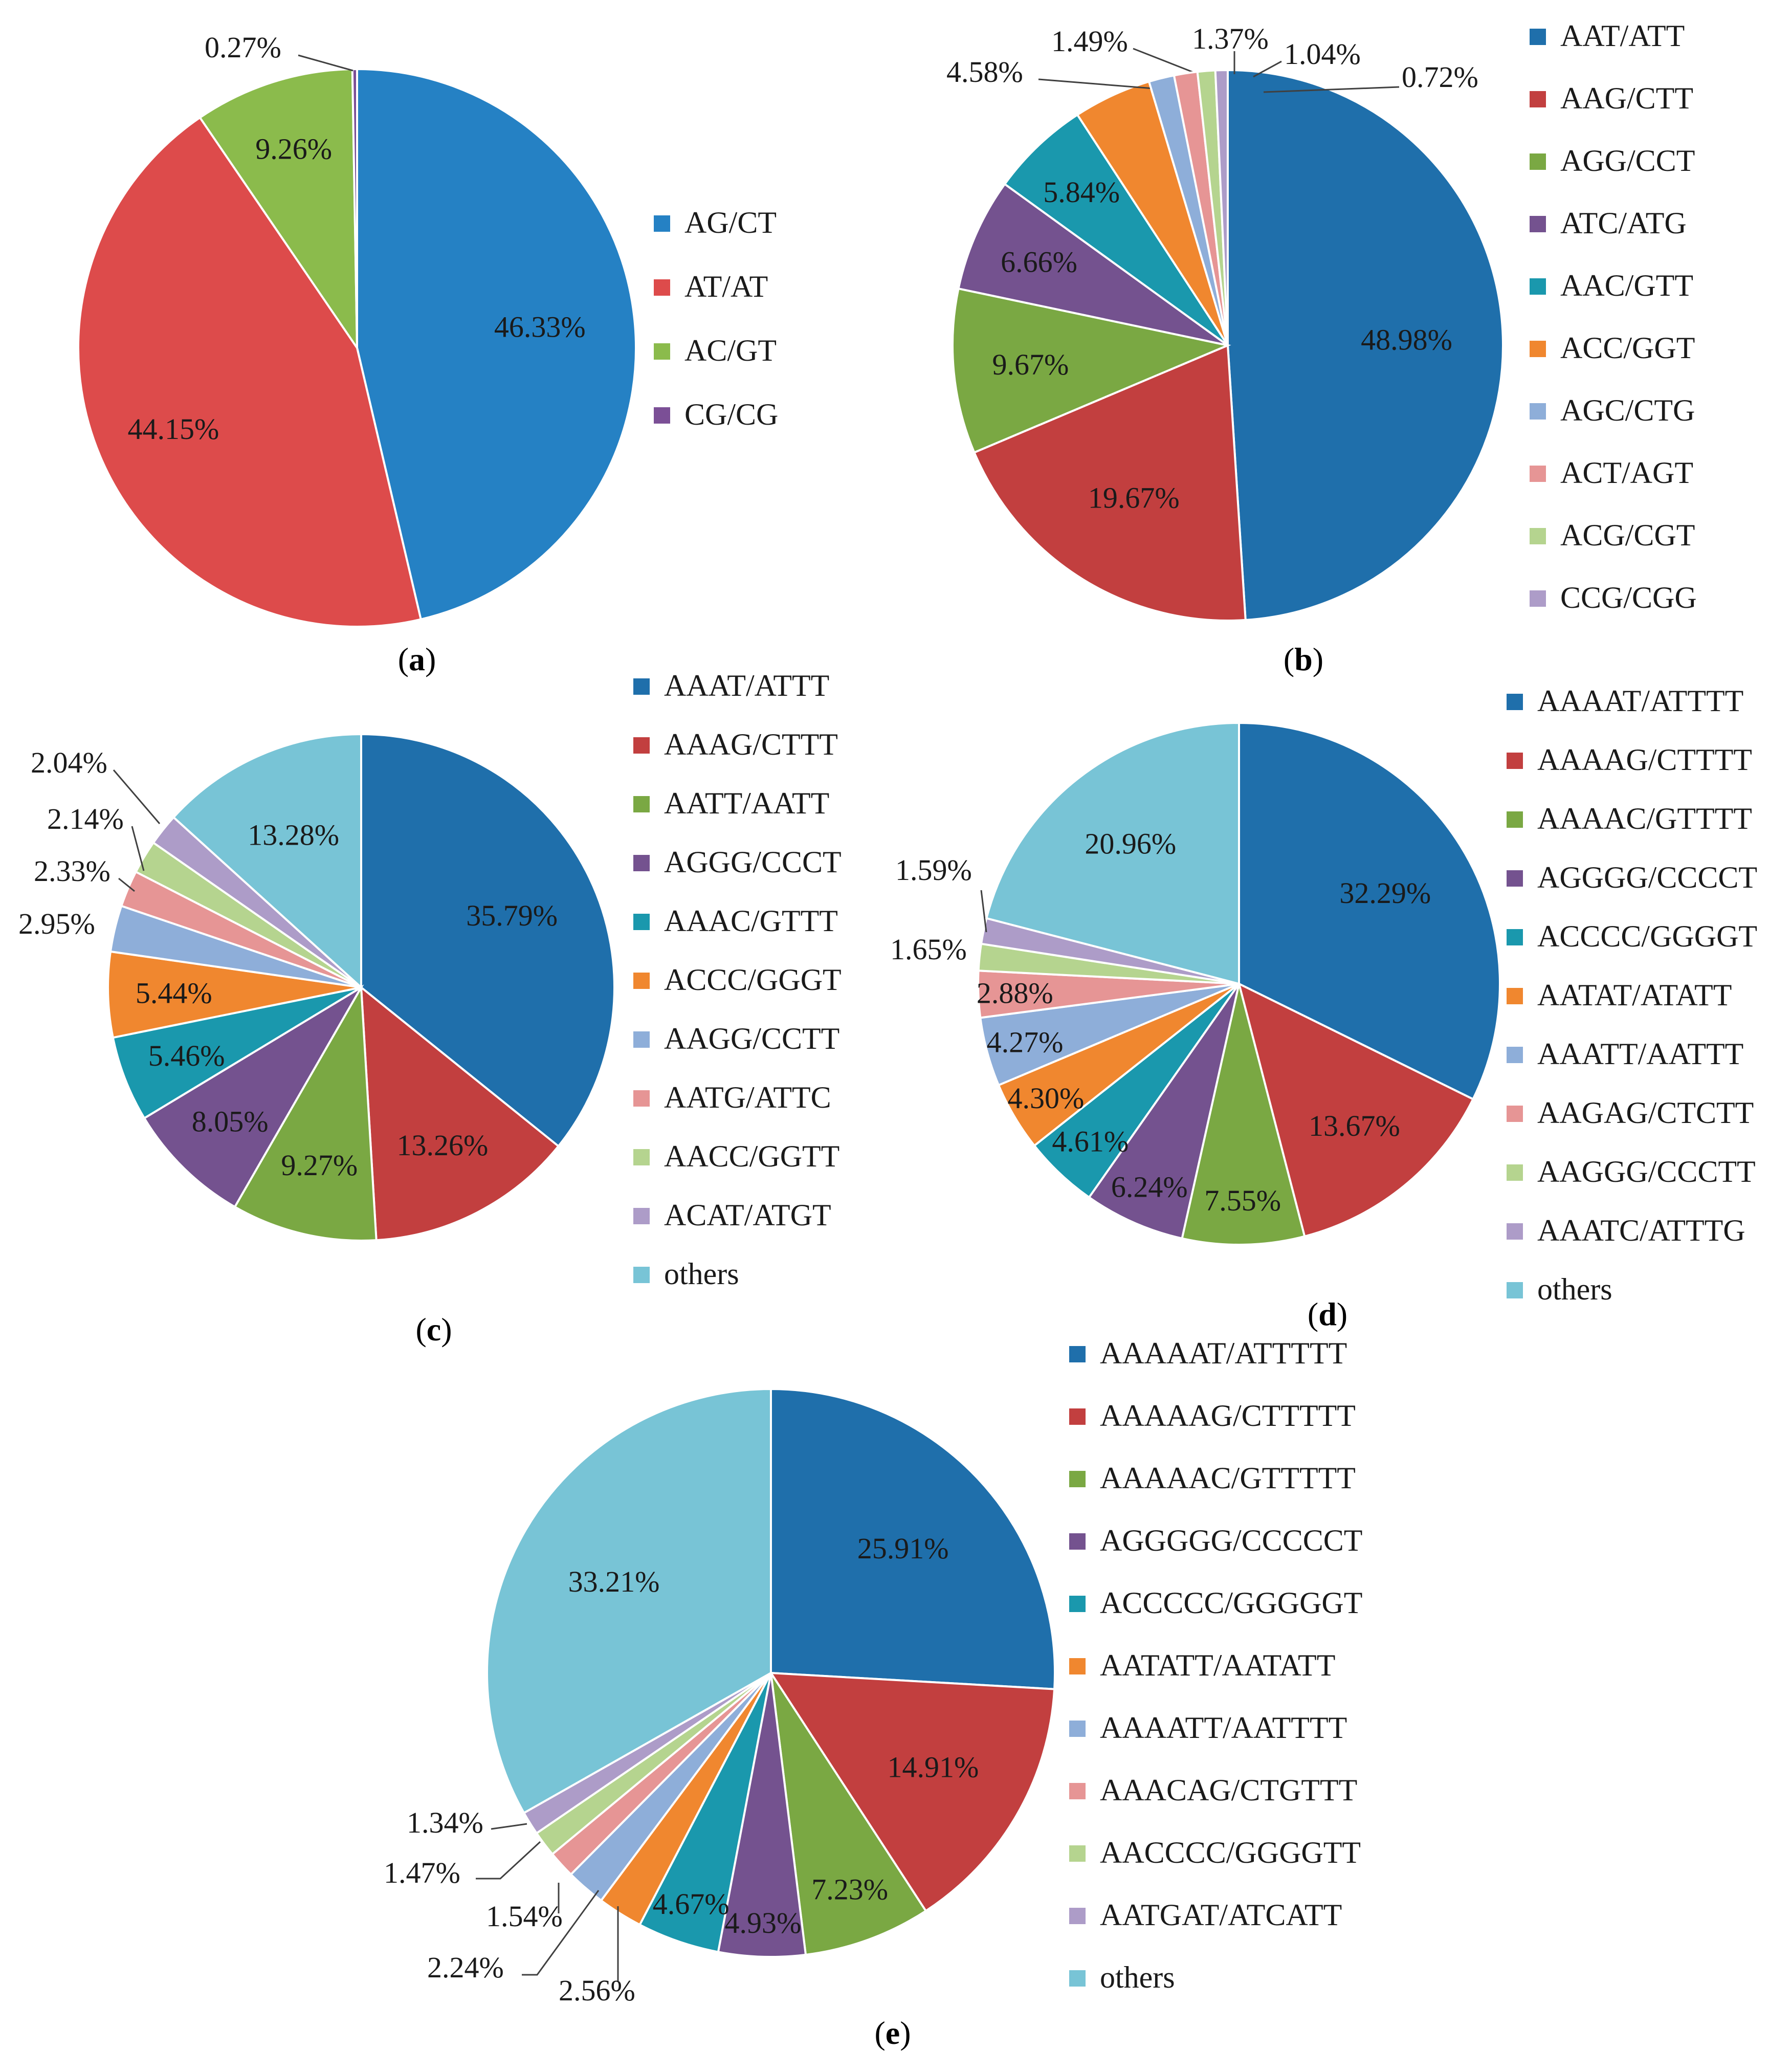 The width and height of the screenshot is (1791, 2072). I want to click on legend-label-d-3: AGGGG/CCCCT, so click(1647, 877).